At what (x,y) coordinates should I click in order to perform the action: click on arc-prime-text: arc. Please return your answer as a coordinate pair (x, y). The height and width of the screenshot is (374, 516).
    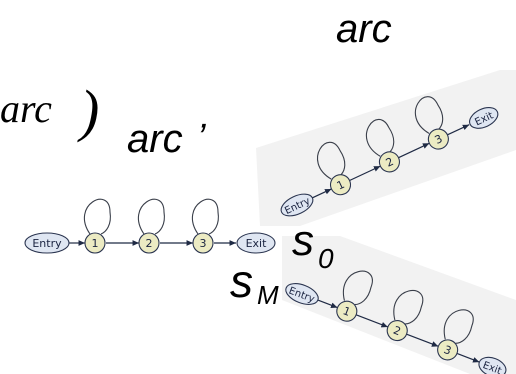
    Looking at the image, I should click on (155, 139).